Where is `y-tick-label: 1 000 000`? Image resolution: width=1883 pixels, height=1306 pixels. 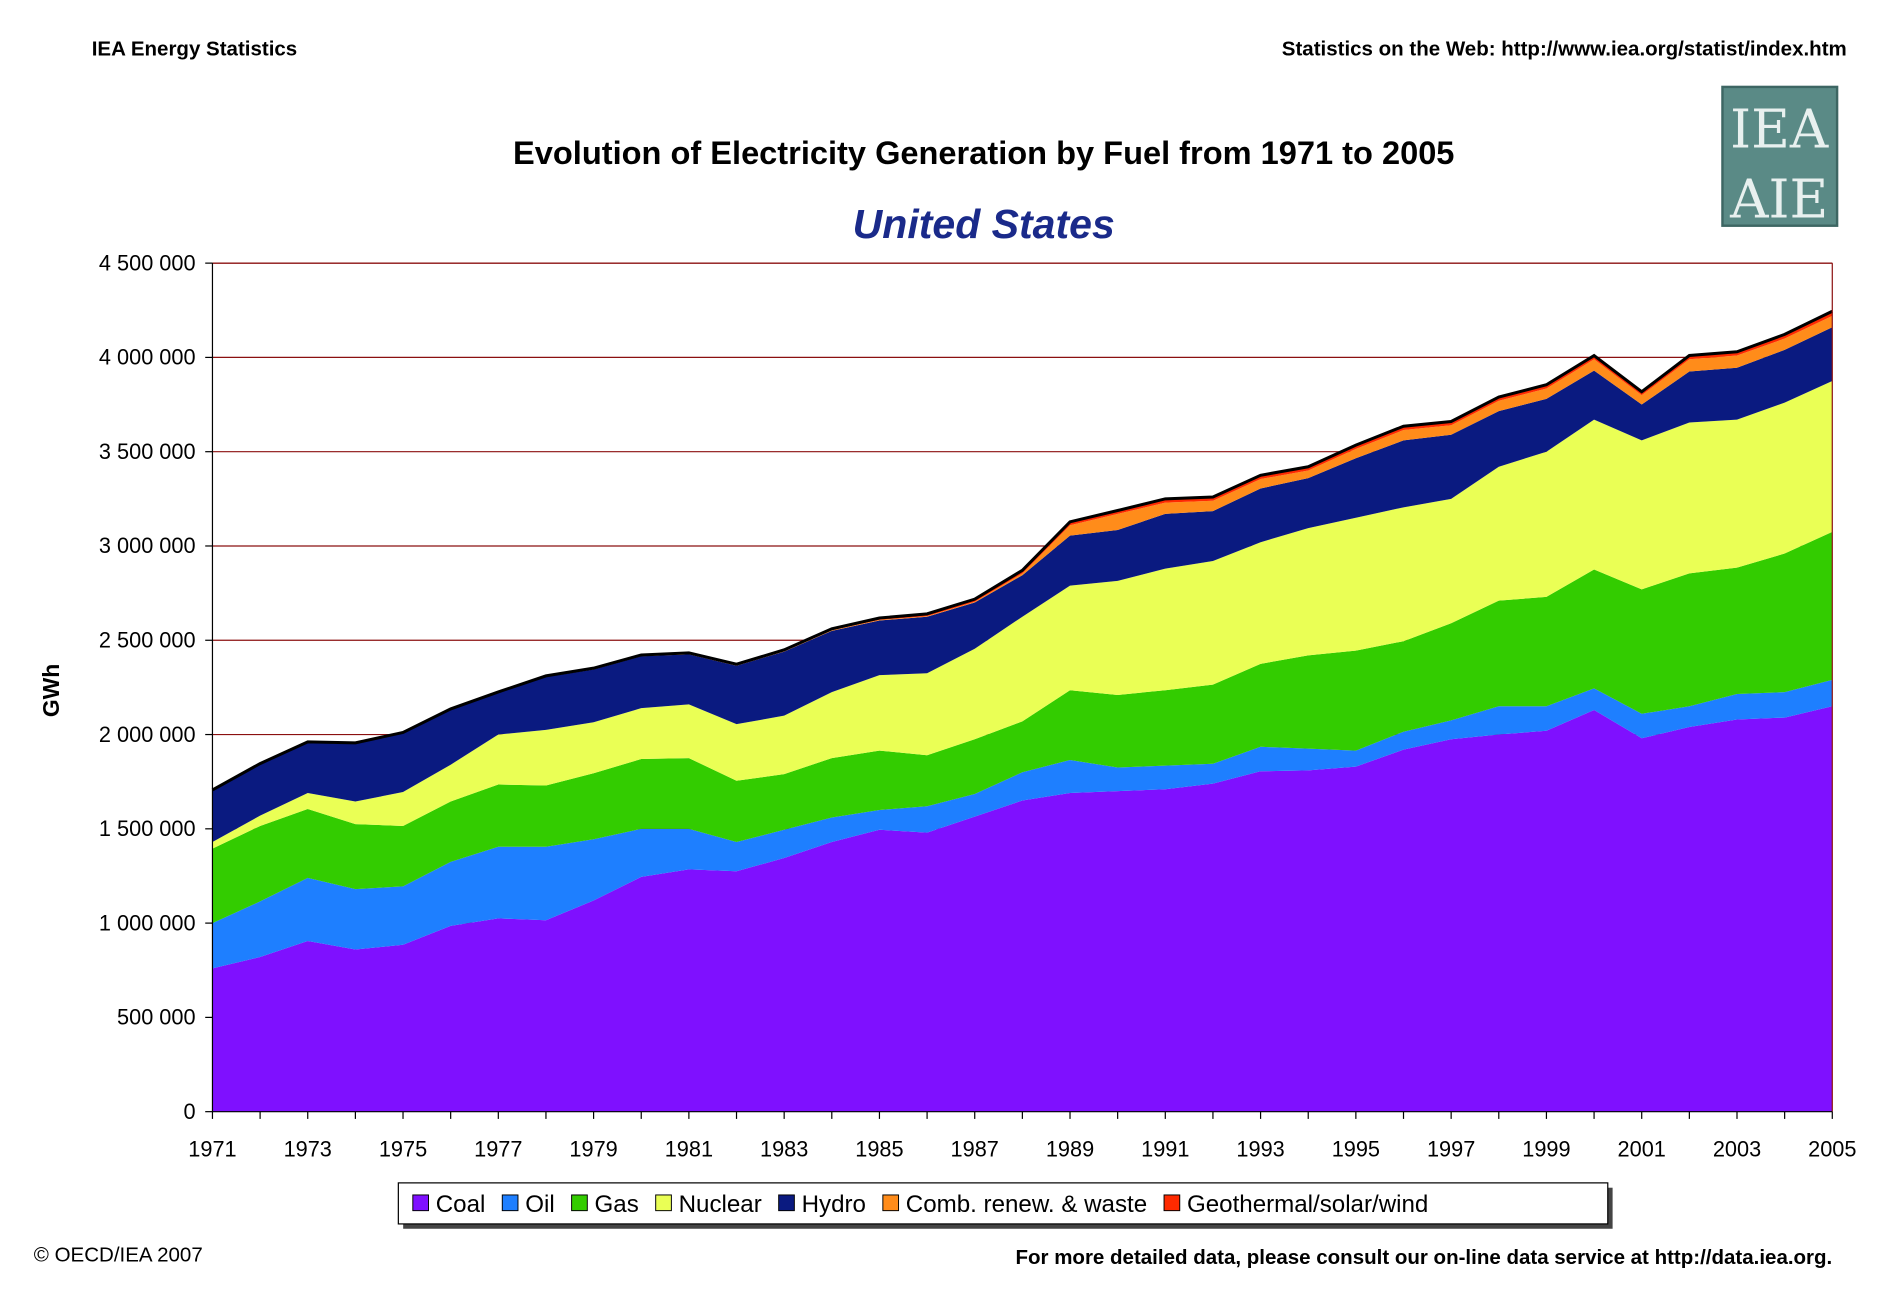 y-tick-label: 1 000 000 is located at coordinates (147, 922).